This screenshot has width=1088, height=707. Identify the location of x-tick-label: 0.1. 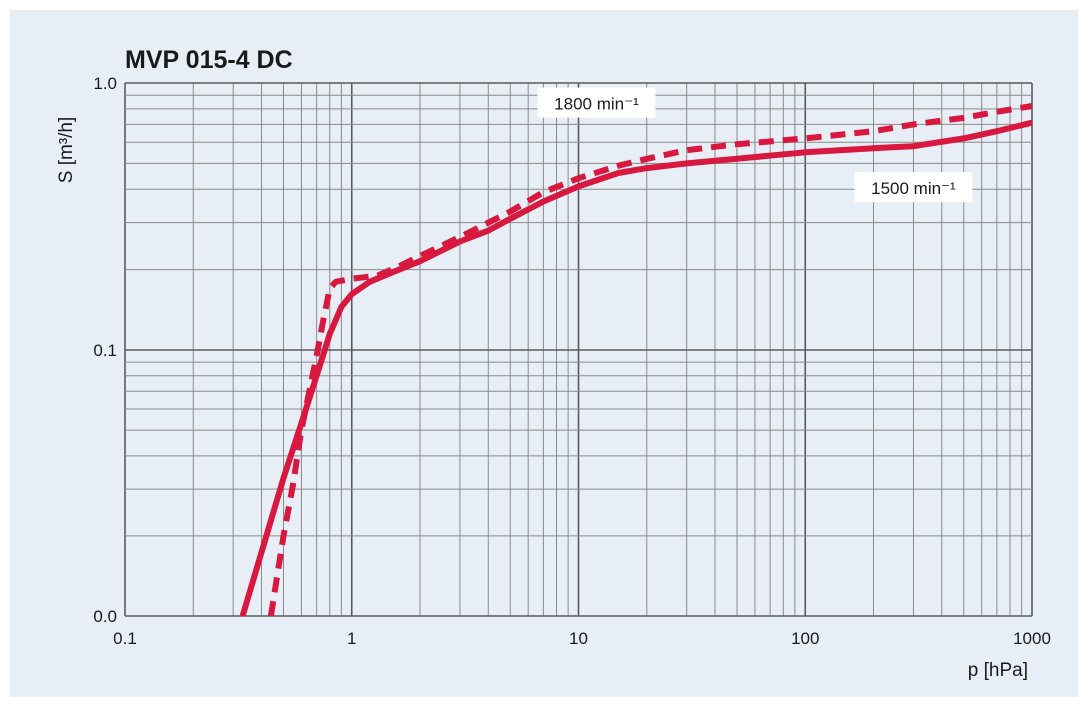
(125, 638).